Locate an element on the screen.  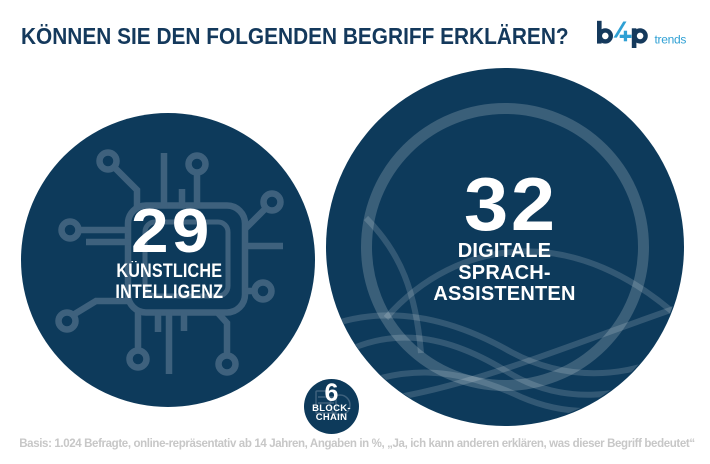
svg-text: trends is located at coordinates (671, 39).